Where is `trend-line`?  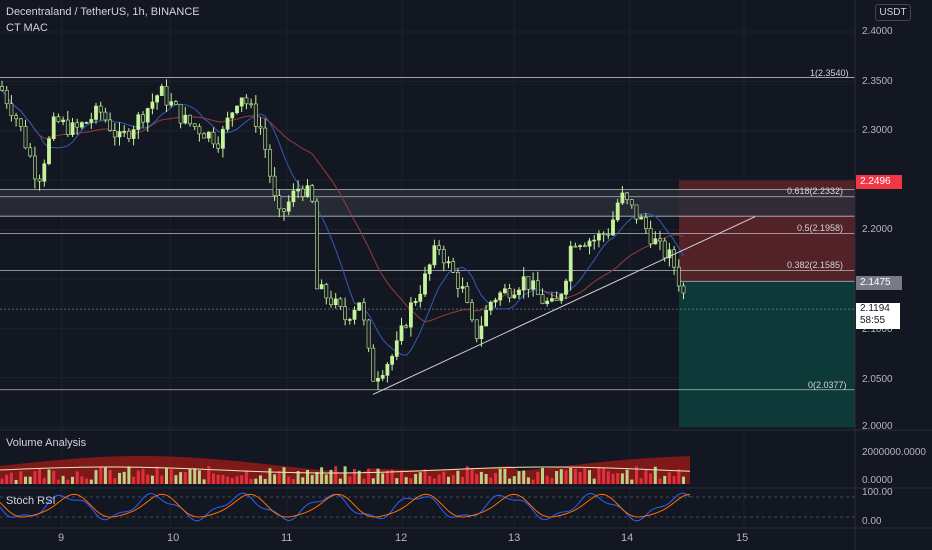
trend-line is located at coordinates (564, 305).